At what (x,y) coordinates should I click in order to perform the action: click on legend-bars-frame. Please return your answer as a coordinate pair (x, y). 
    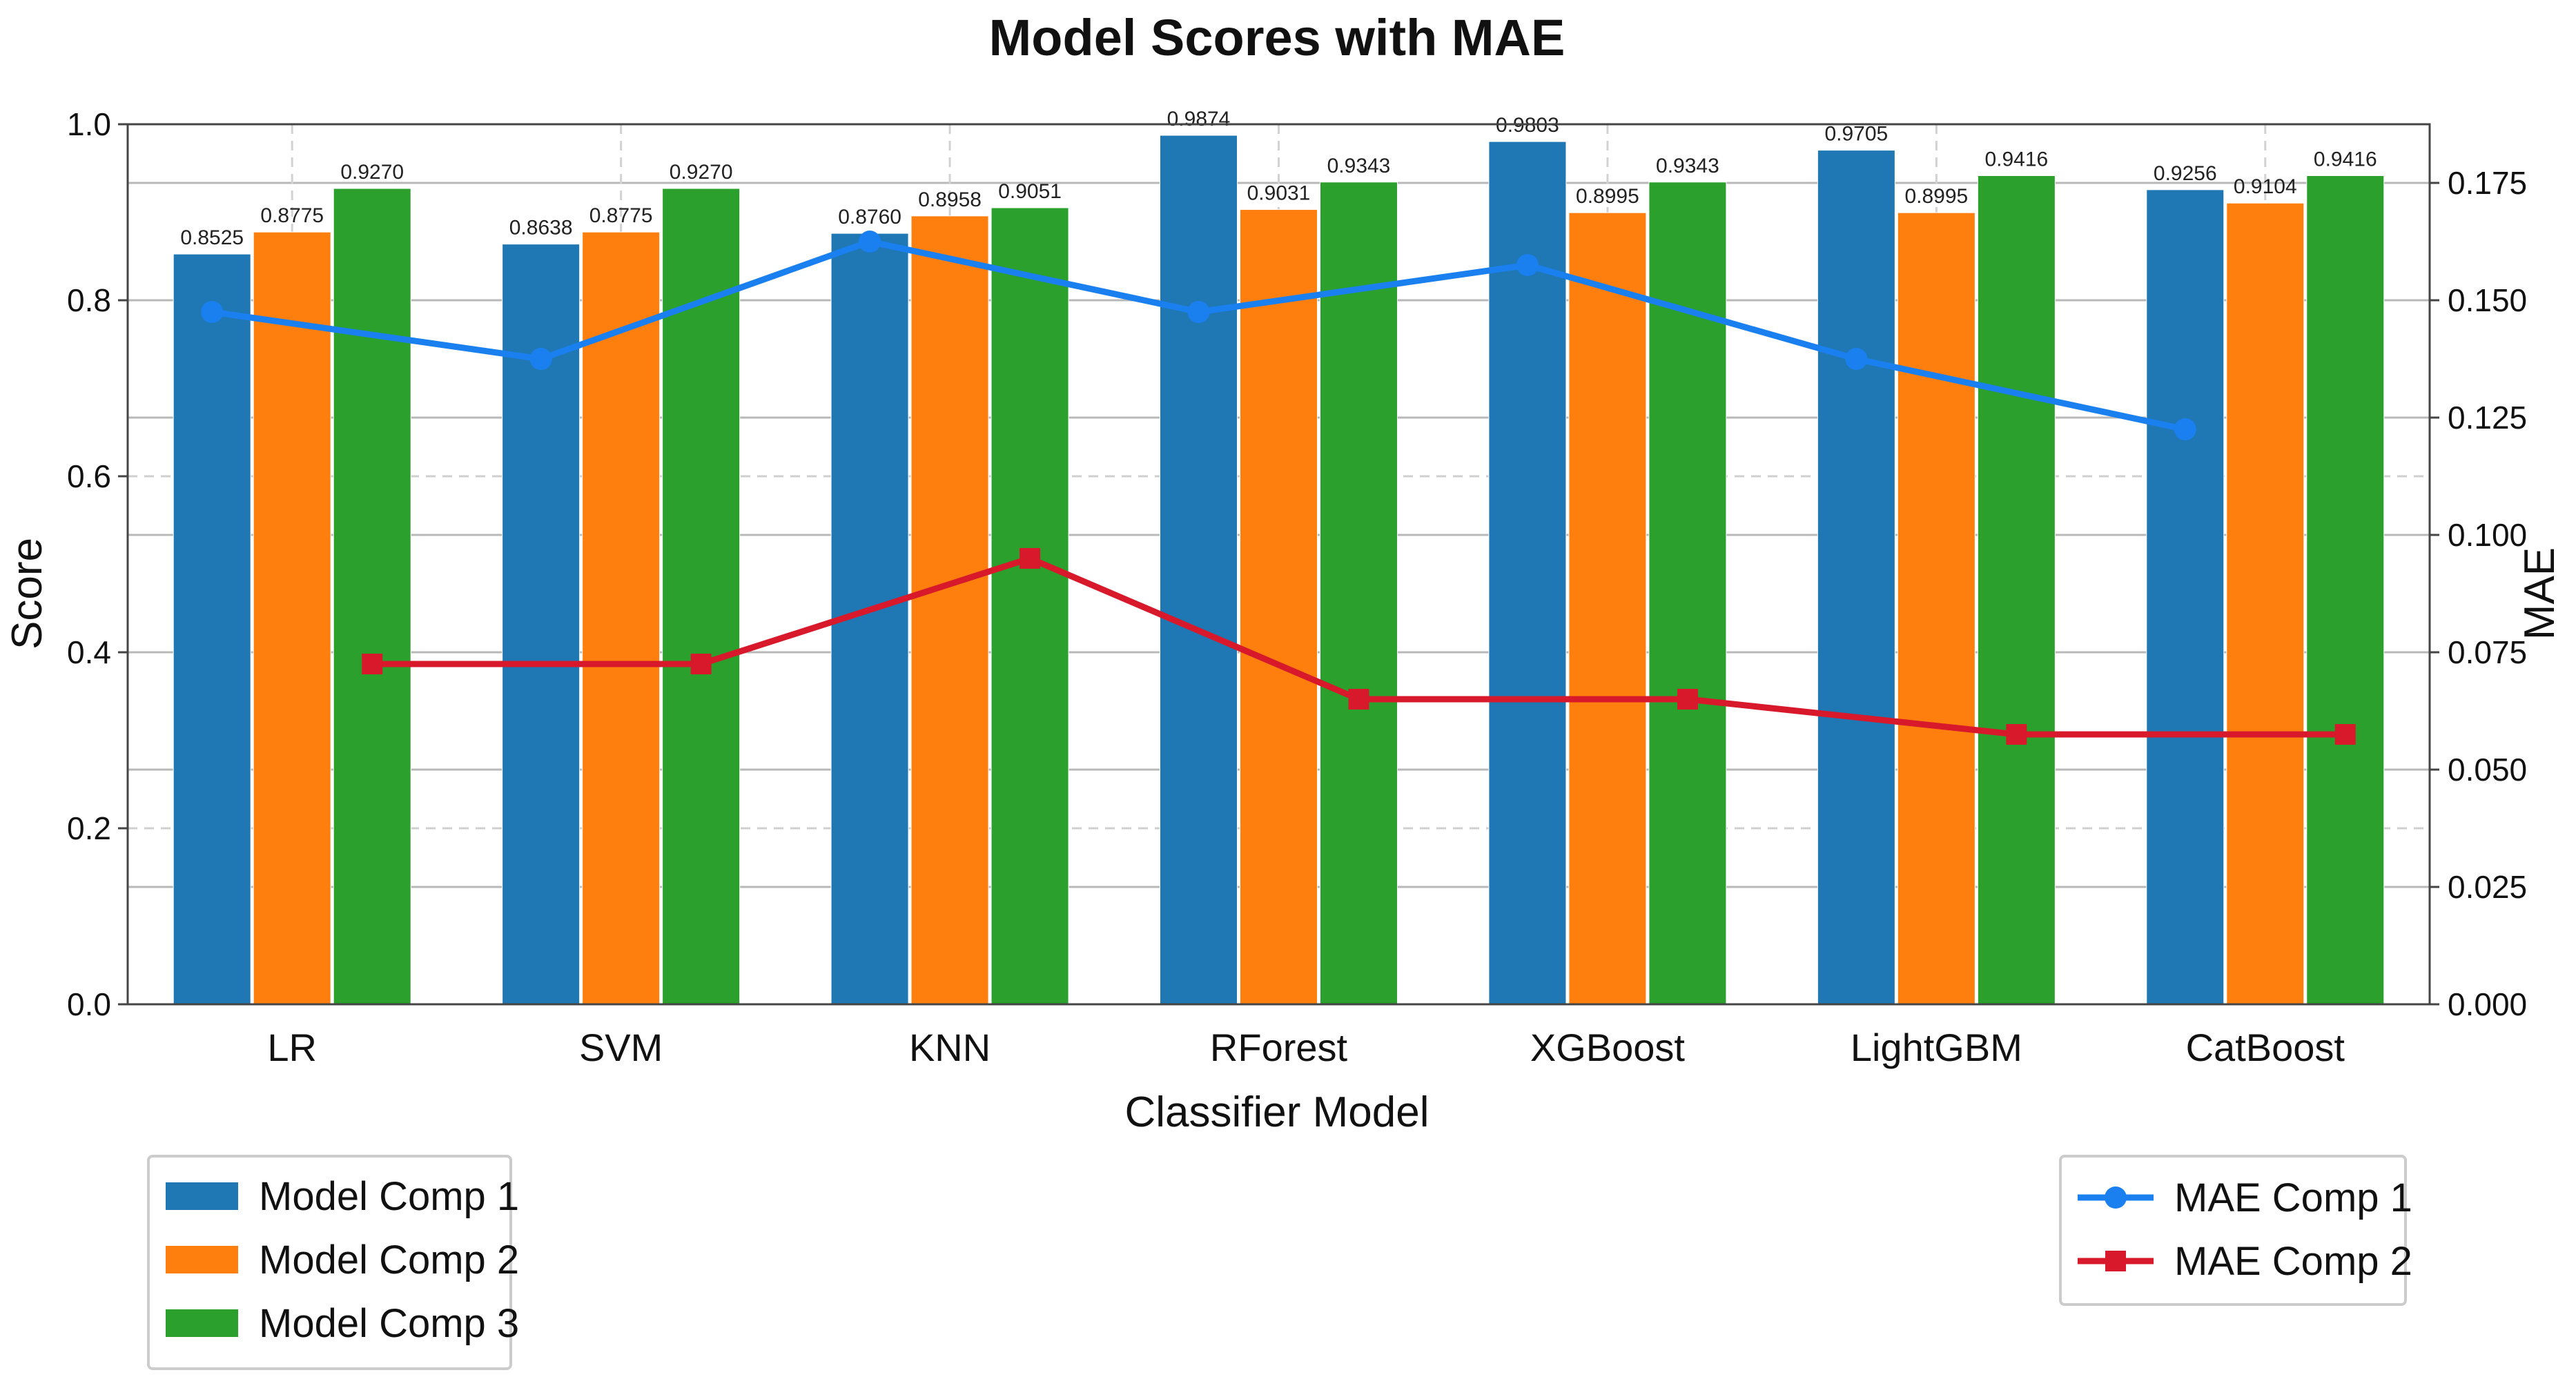
    Looking at the image, I should click on (329, 1262).